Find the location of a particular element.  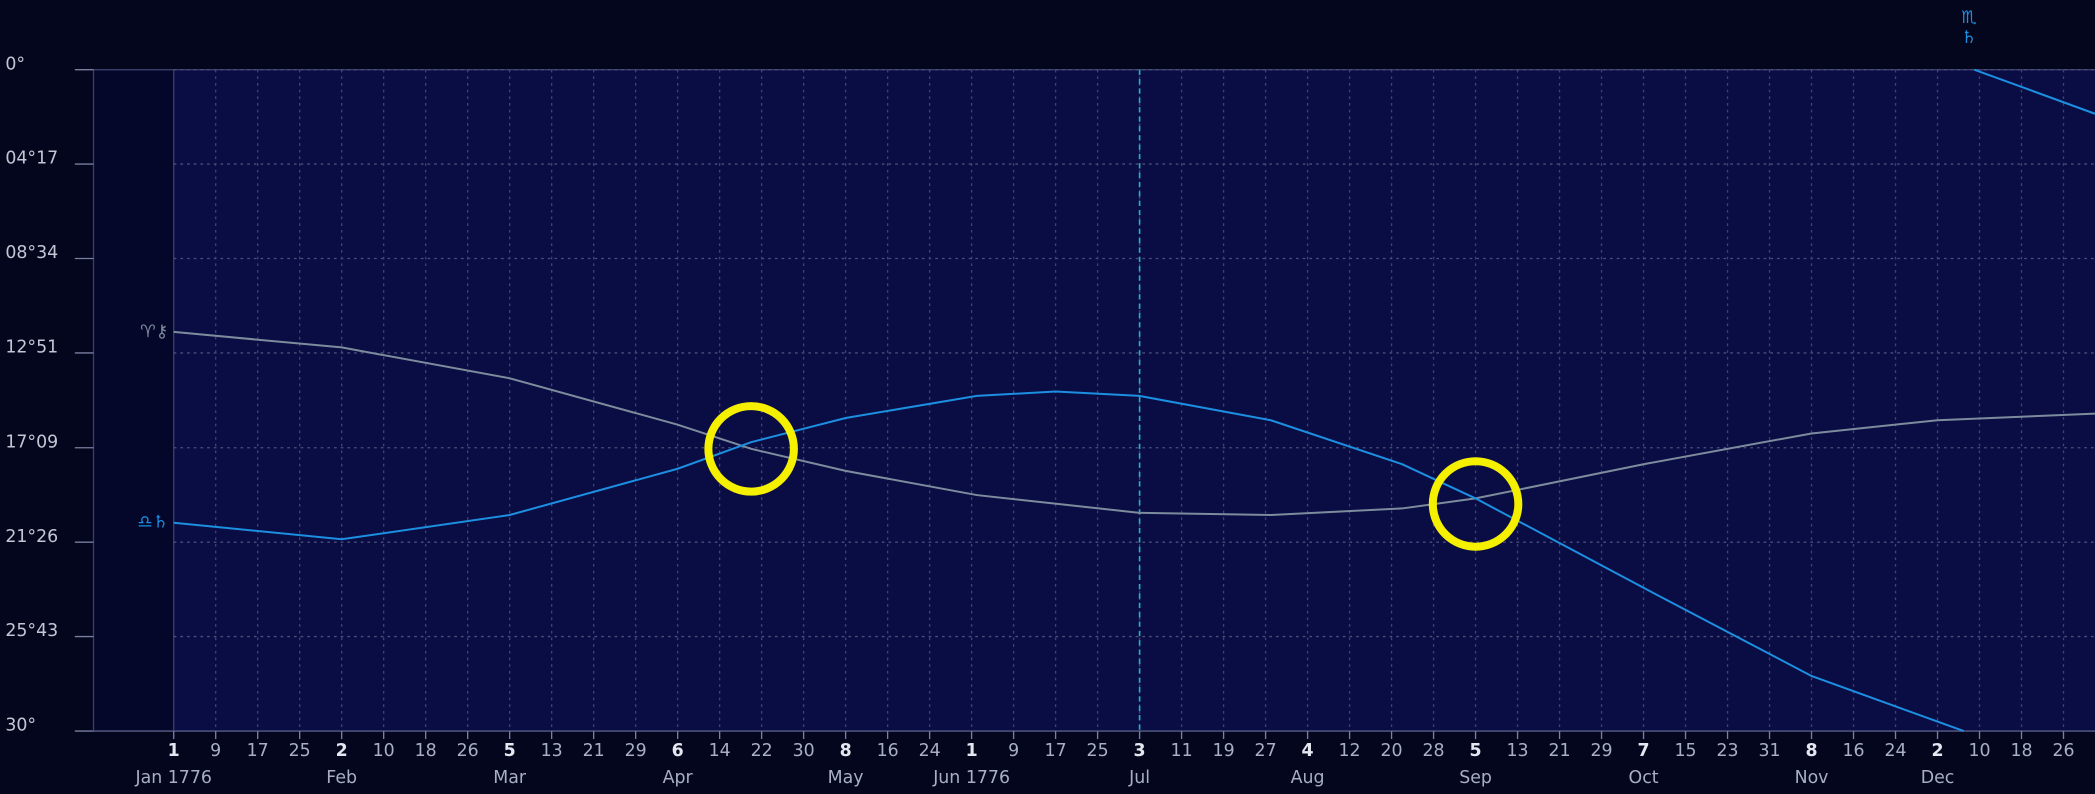

x-tick-label: 7 is located at coordinates (1643, 751).